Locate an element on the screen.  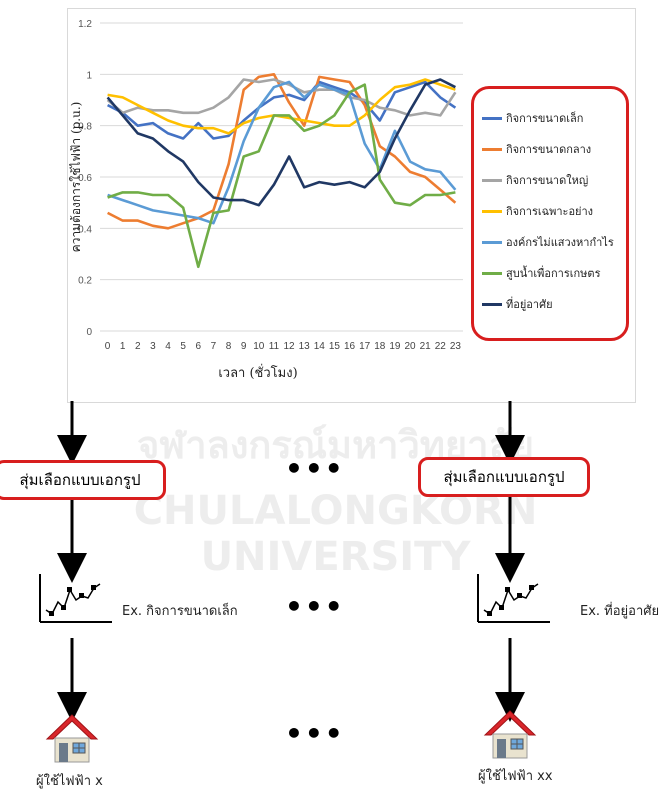
x-tick-label: 0 is located at coordinates (108, 346).